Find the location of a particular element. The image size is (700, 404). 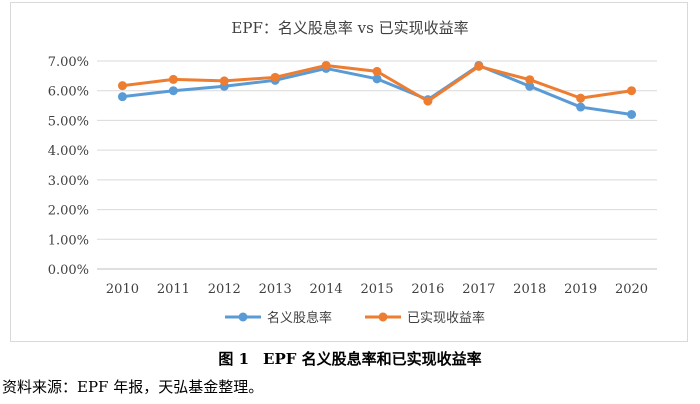

y-tick-label: 6.00% is located at coordinates (68, 92).